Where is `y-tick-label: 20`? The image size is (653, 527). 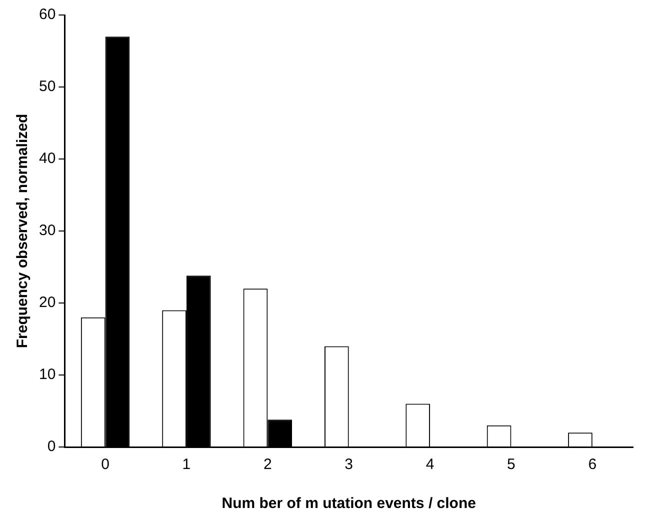
y-tick-label: 20 is located at coordinates (47, 303).